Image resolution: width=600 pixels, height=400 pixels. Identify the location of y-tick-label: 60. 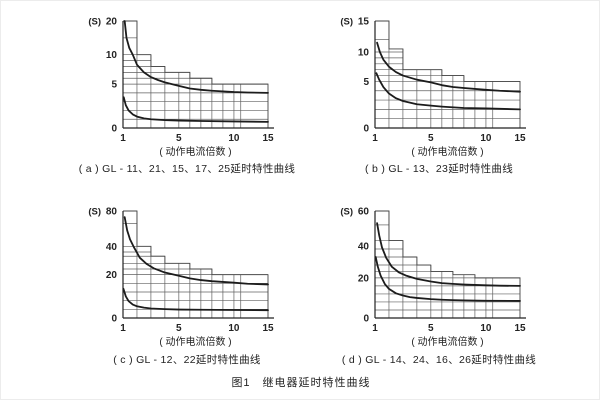
(364, 212).